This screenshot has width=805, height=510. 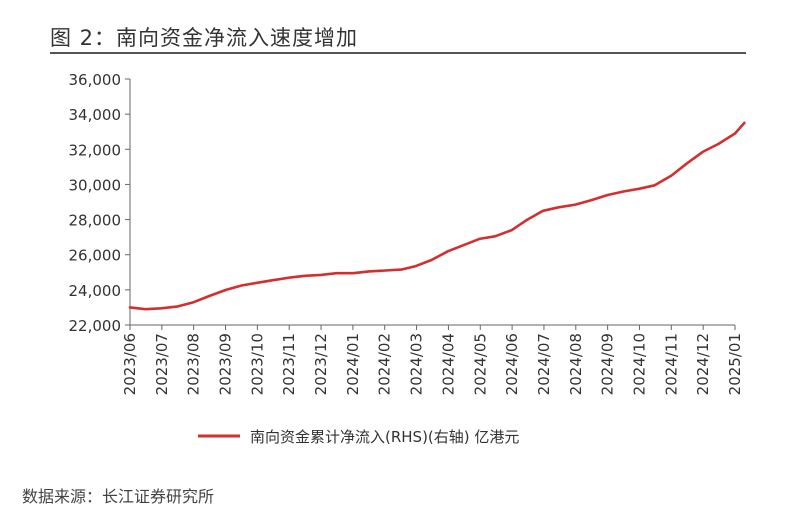 I want to click on title-rule, so click(x=398, y=53).